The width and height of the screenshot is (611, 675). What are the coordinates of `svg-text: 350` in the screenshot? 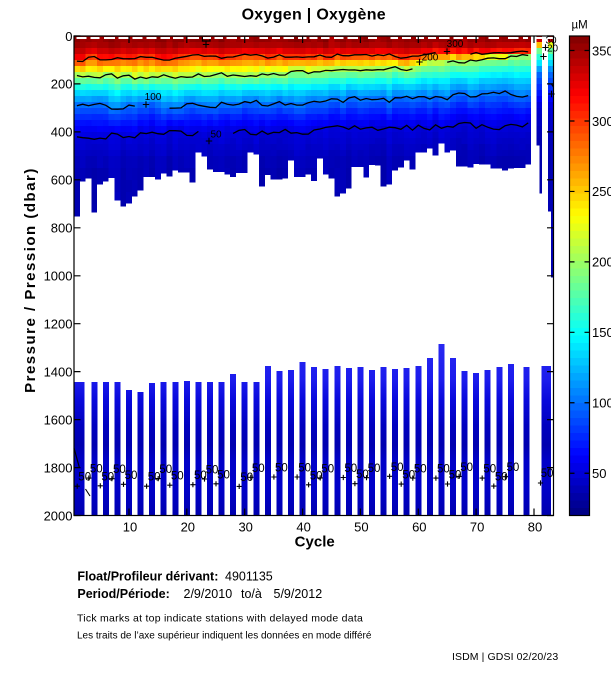 It's located at (601, 50).